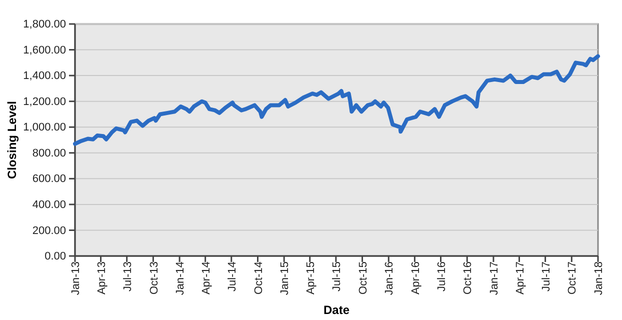 This screenshot has width=622, height=320. What do you see at coordinates (154, 278) in the screenshot?
I see `x-tick-label: Oct-13` at bounding box center [154, 278].